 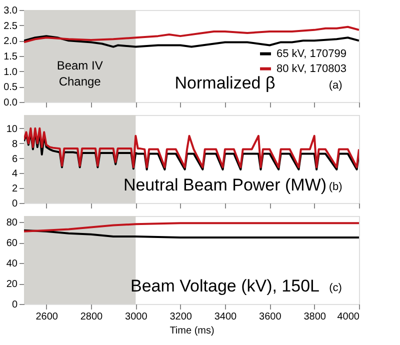 What do you see at coordinates (11, 42) in the screenshot?
I see `y-tick-label: 2.0` at bounding box center [11, 42].